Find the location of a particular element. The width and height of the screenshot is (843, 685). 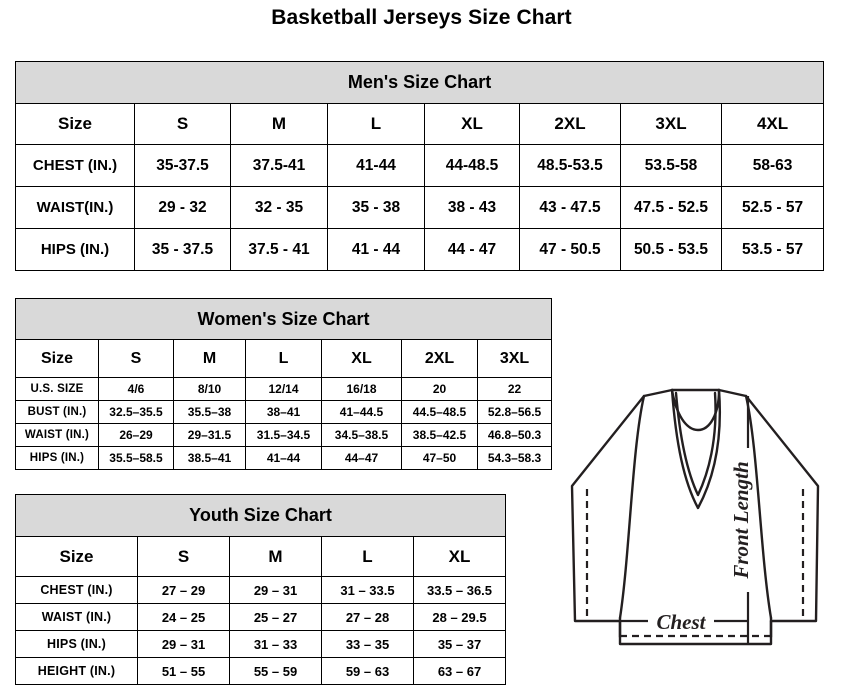

mens-chart-caption: Men's Size Chart is located at coordinates (419, 82).